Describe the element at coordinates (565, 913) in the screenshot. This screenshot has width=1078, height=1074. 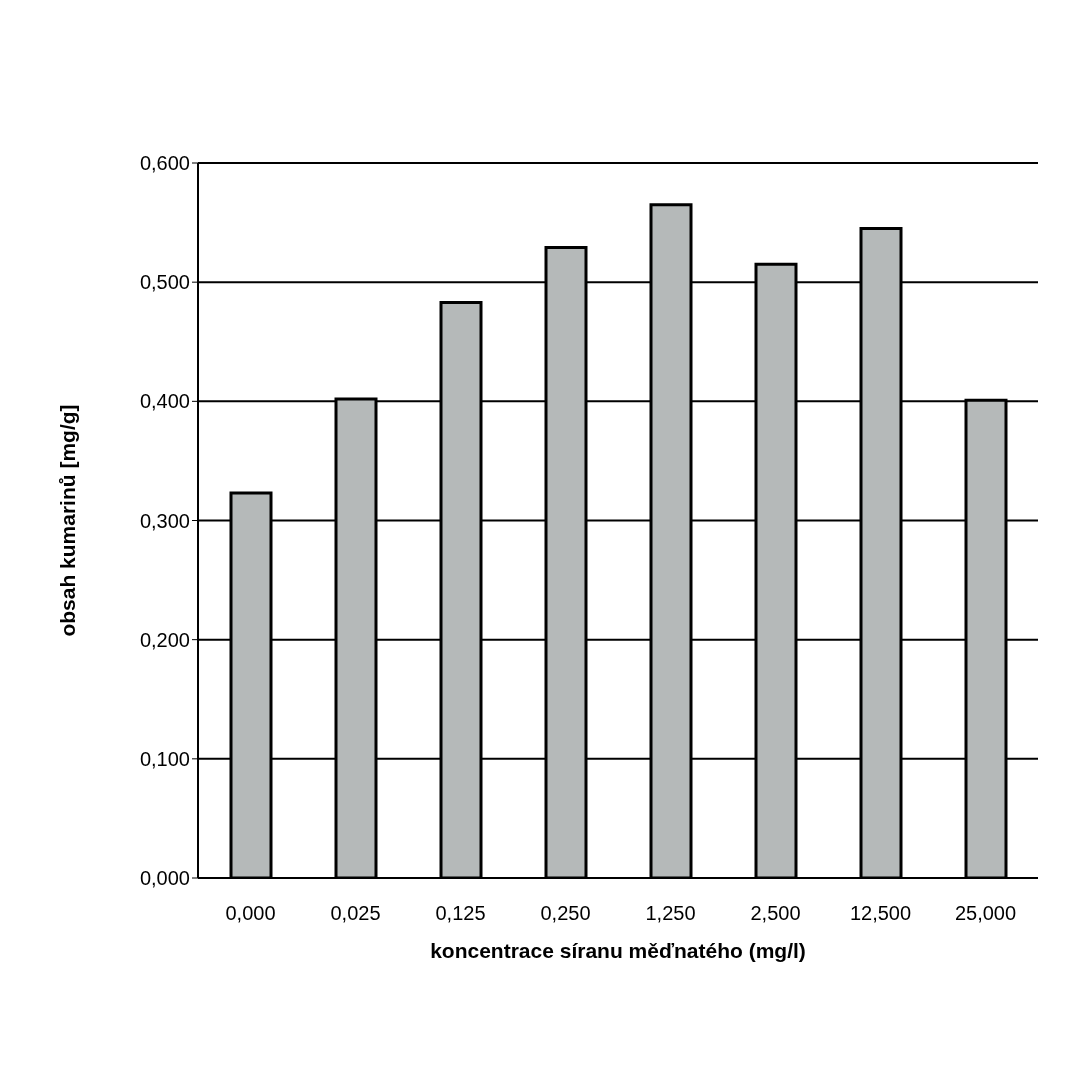
I see `x-tick-label: 0,250` at that location.